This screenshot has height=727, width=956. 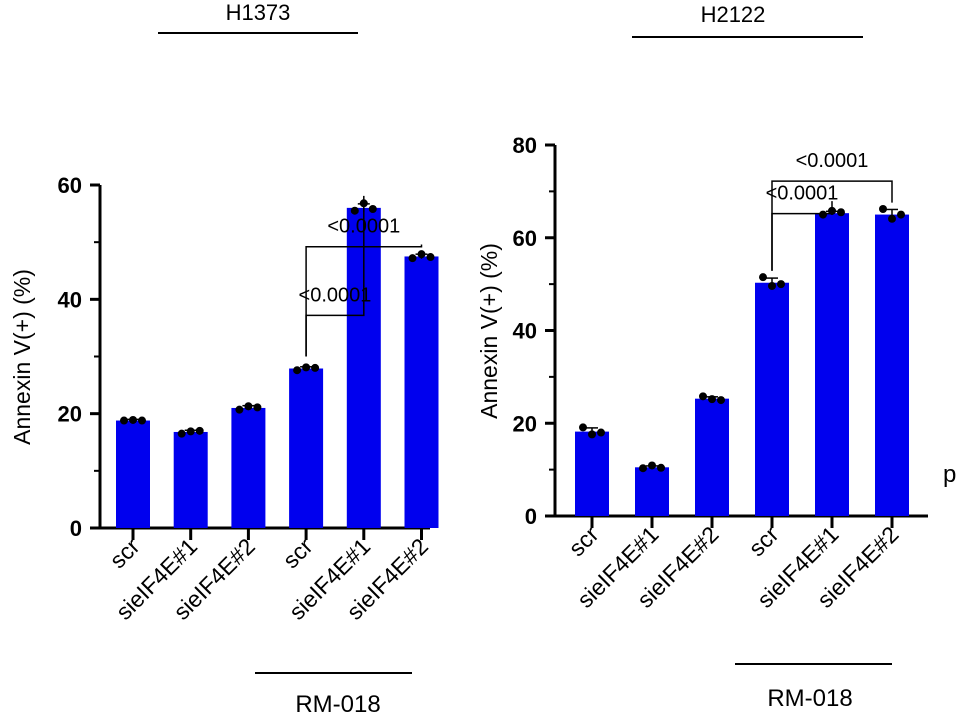 What do you see at coordinates (733, 14) in the screenshot?
I see `chart-title: H2122` at bounding box center [733, 14].